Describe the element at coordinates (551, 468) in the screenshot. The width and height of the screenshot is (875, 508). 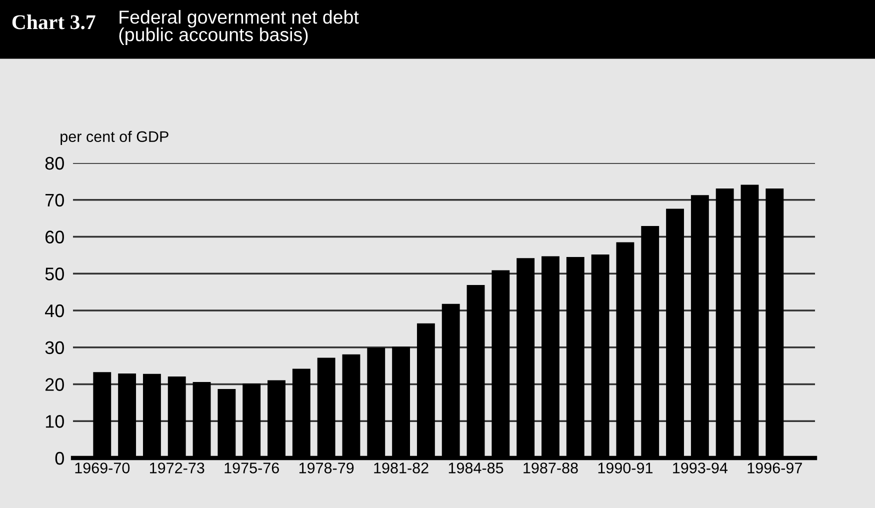
I see `x-tick-label: 1987-88` at that location.